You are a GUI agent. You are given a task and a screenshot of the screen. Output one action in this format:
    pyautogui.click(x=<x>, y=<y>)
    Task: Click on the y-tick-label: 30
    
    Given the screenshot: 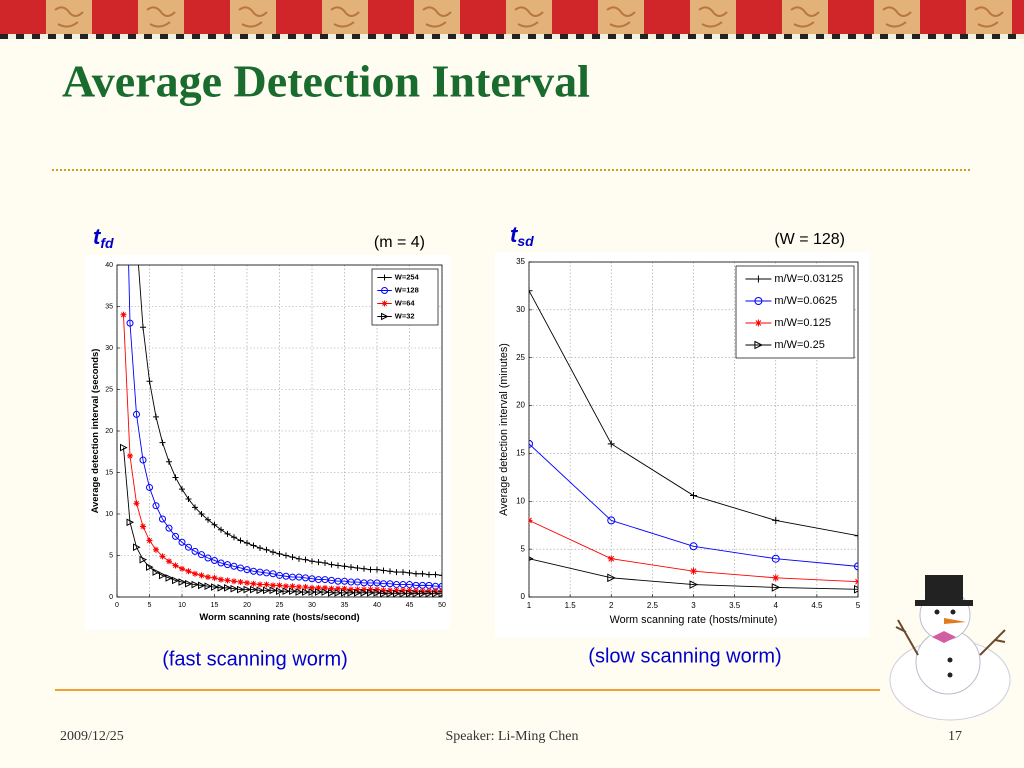 What is the action you would take?
    pyautogui.click(x=109, y=348)
    